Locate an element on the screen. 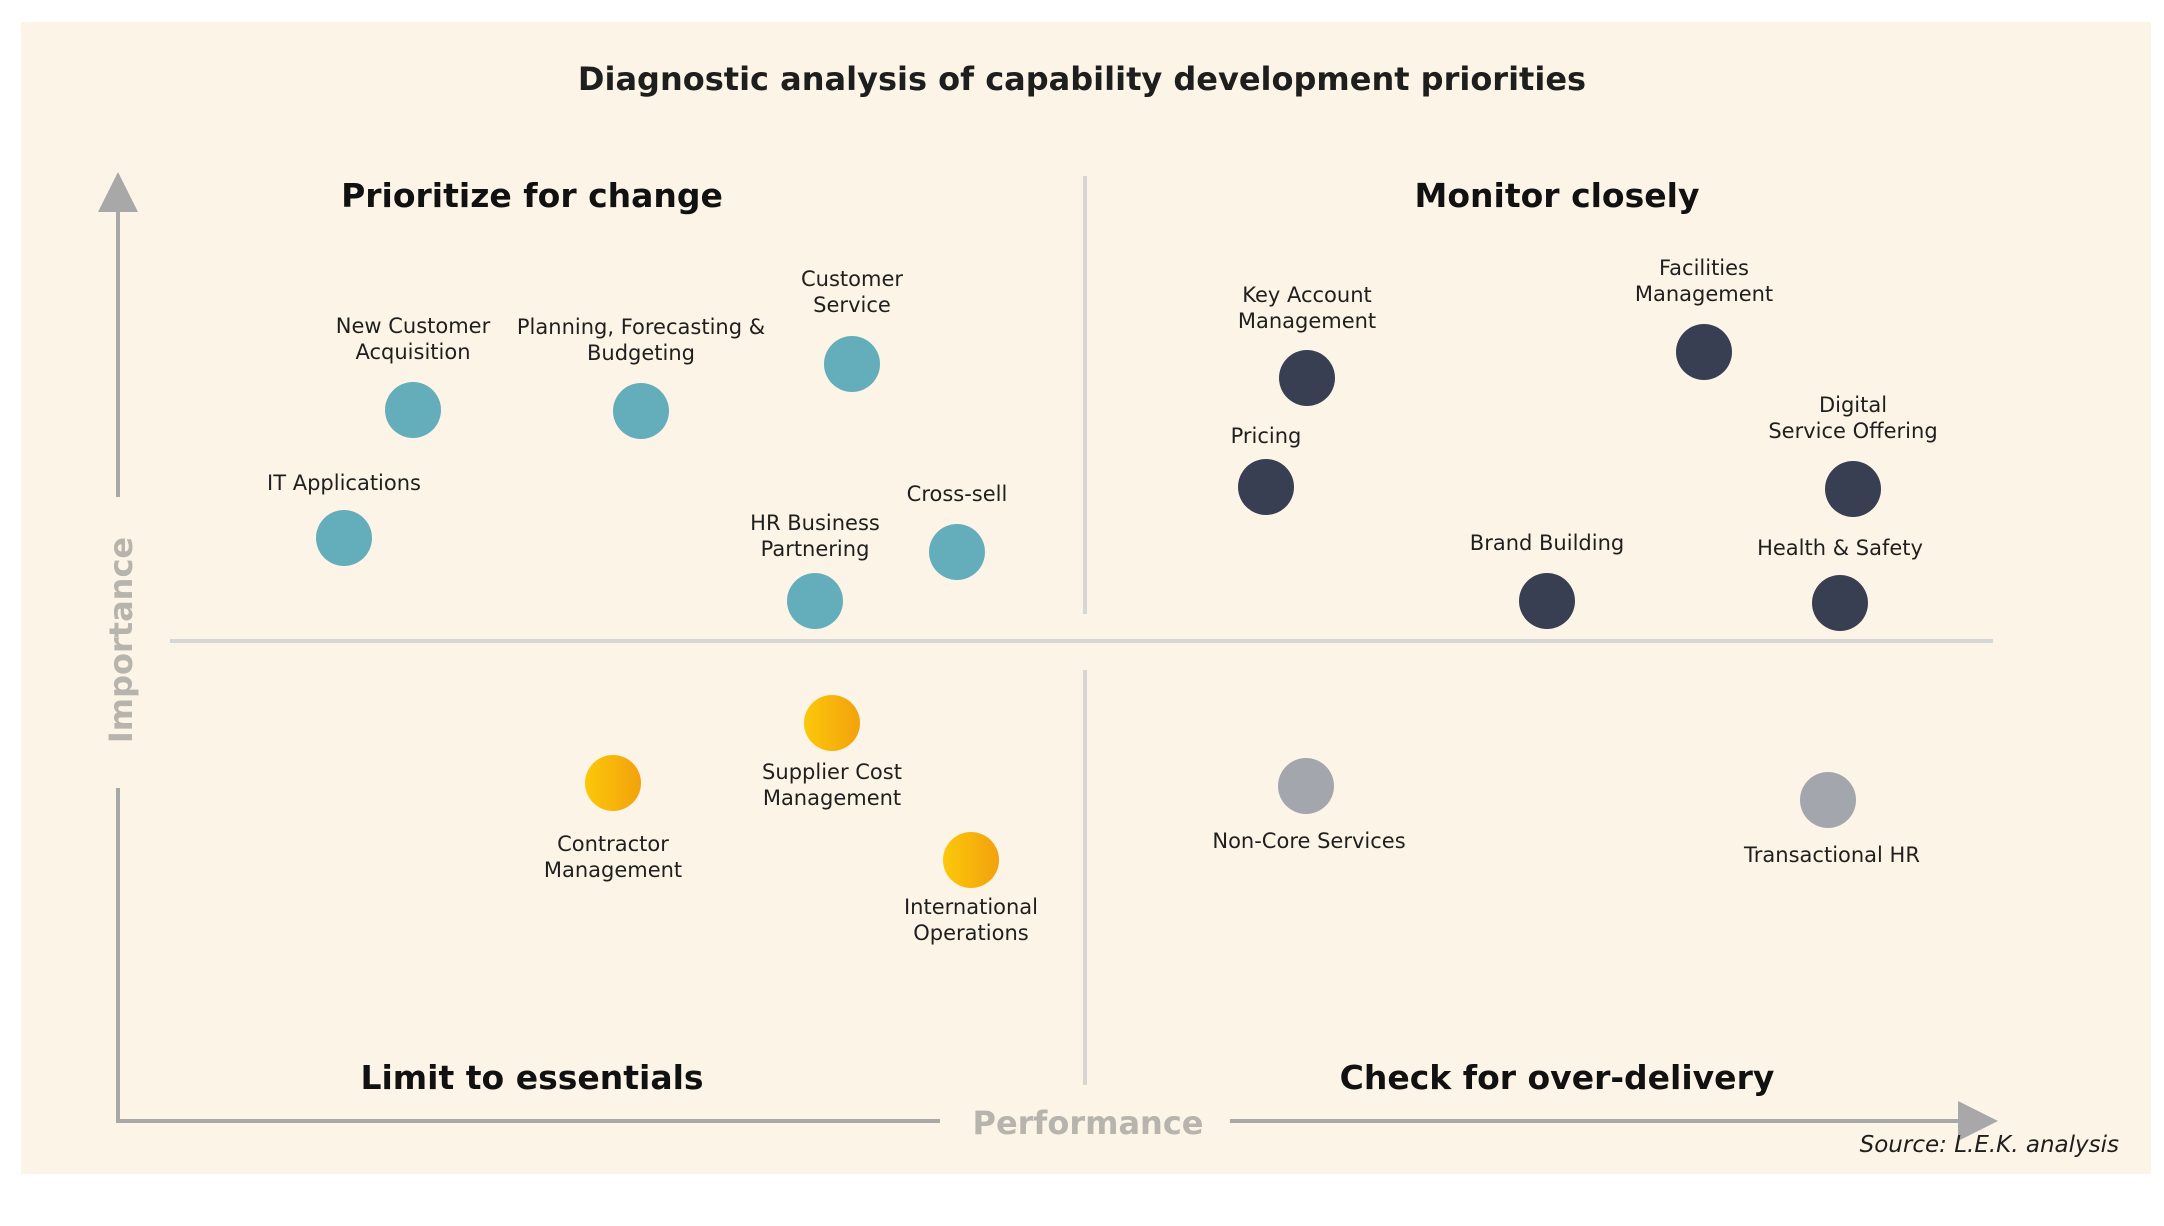  x-axis-label: Performance is located at coordinates (1088, 1123).